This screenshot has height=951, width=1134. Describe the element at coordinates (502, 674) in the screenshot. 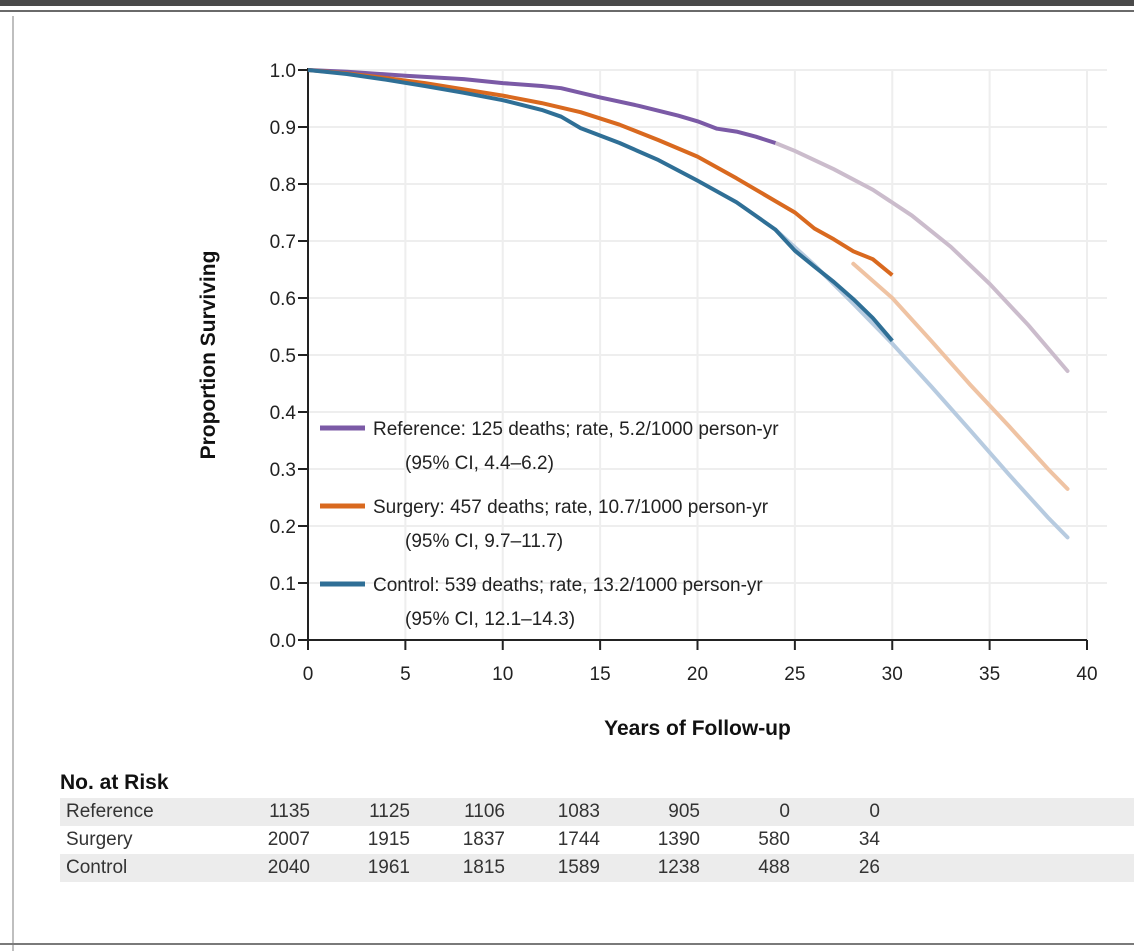

I see `x-tick-label: 10` at that location.